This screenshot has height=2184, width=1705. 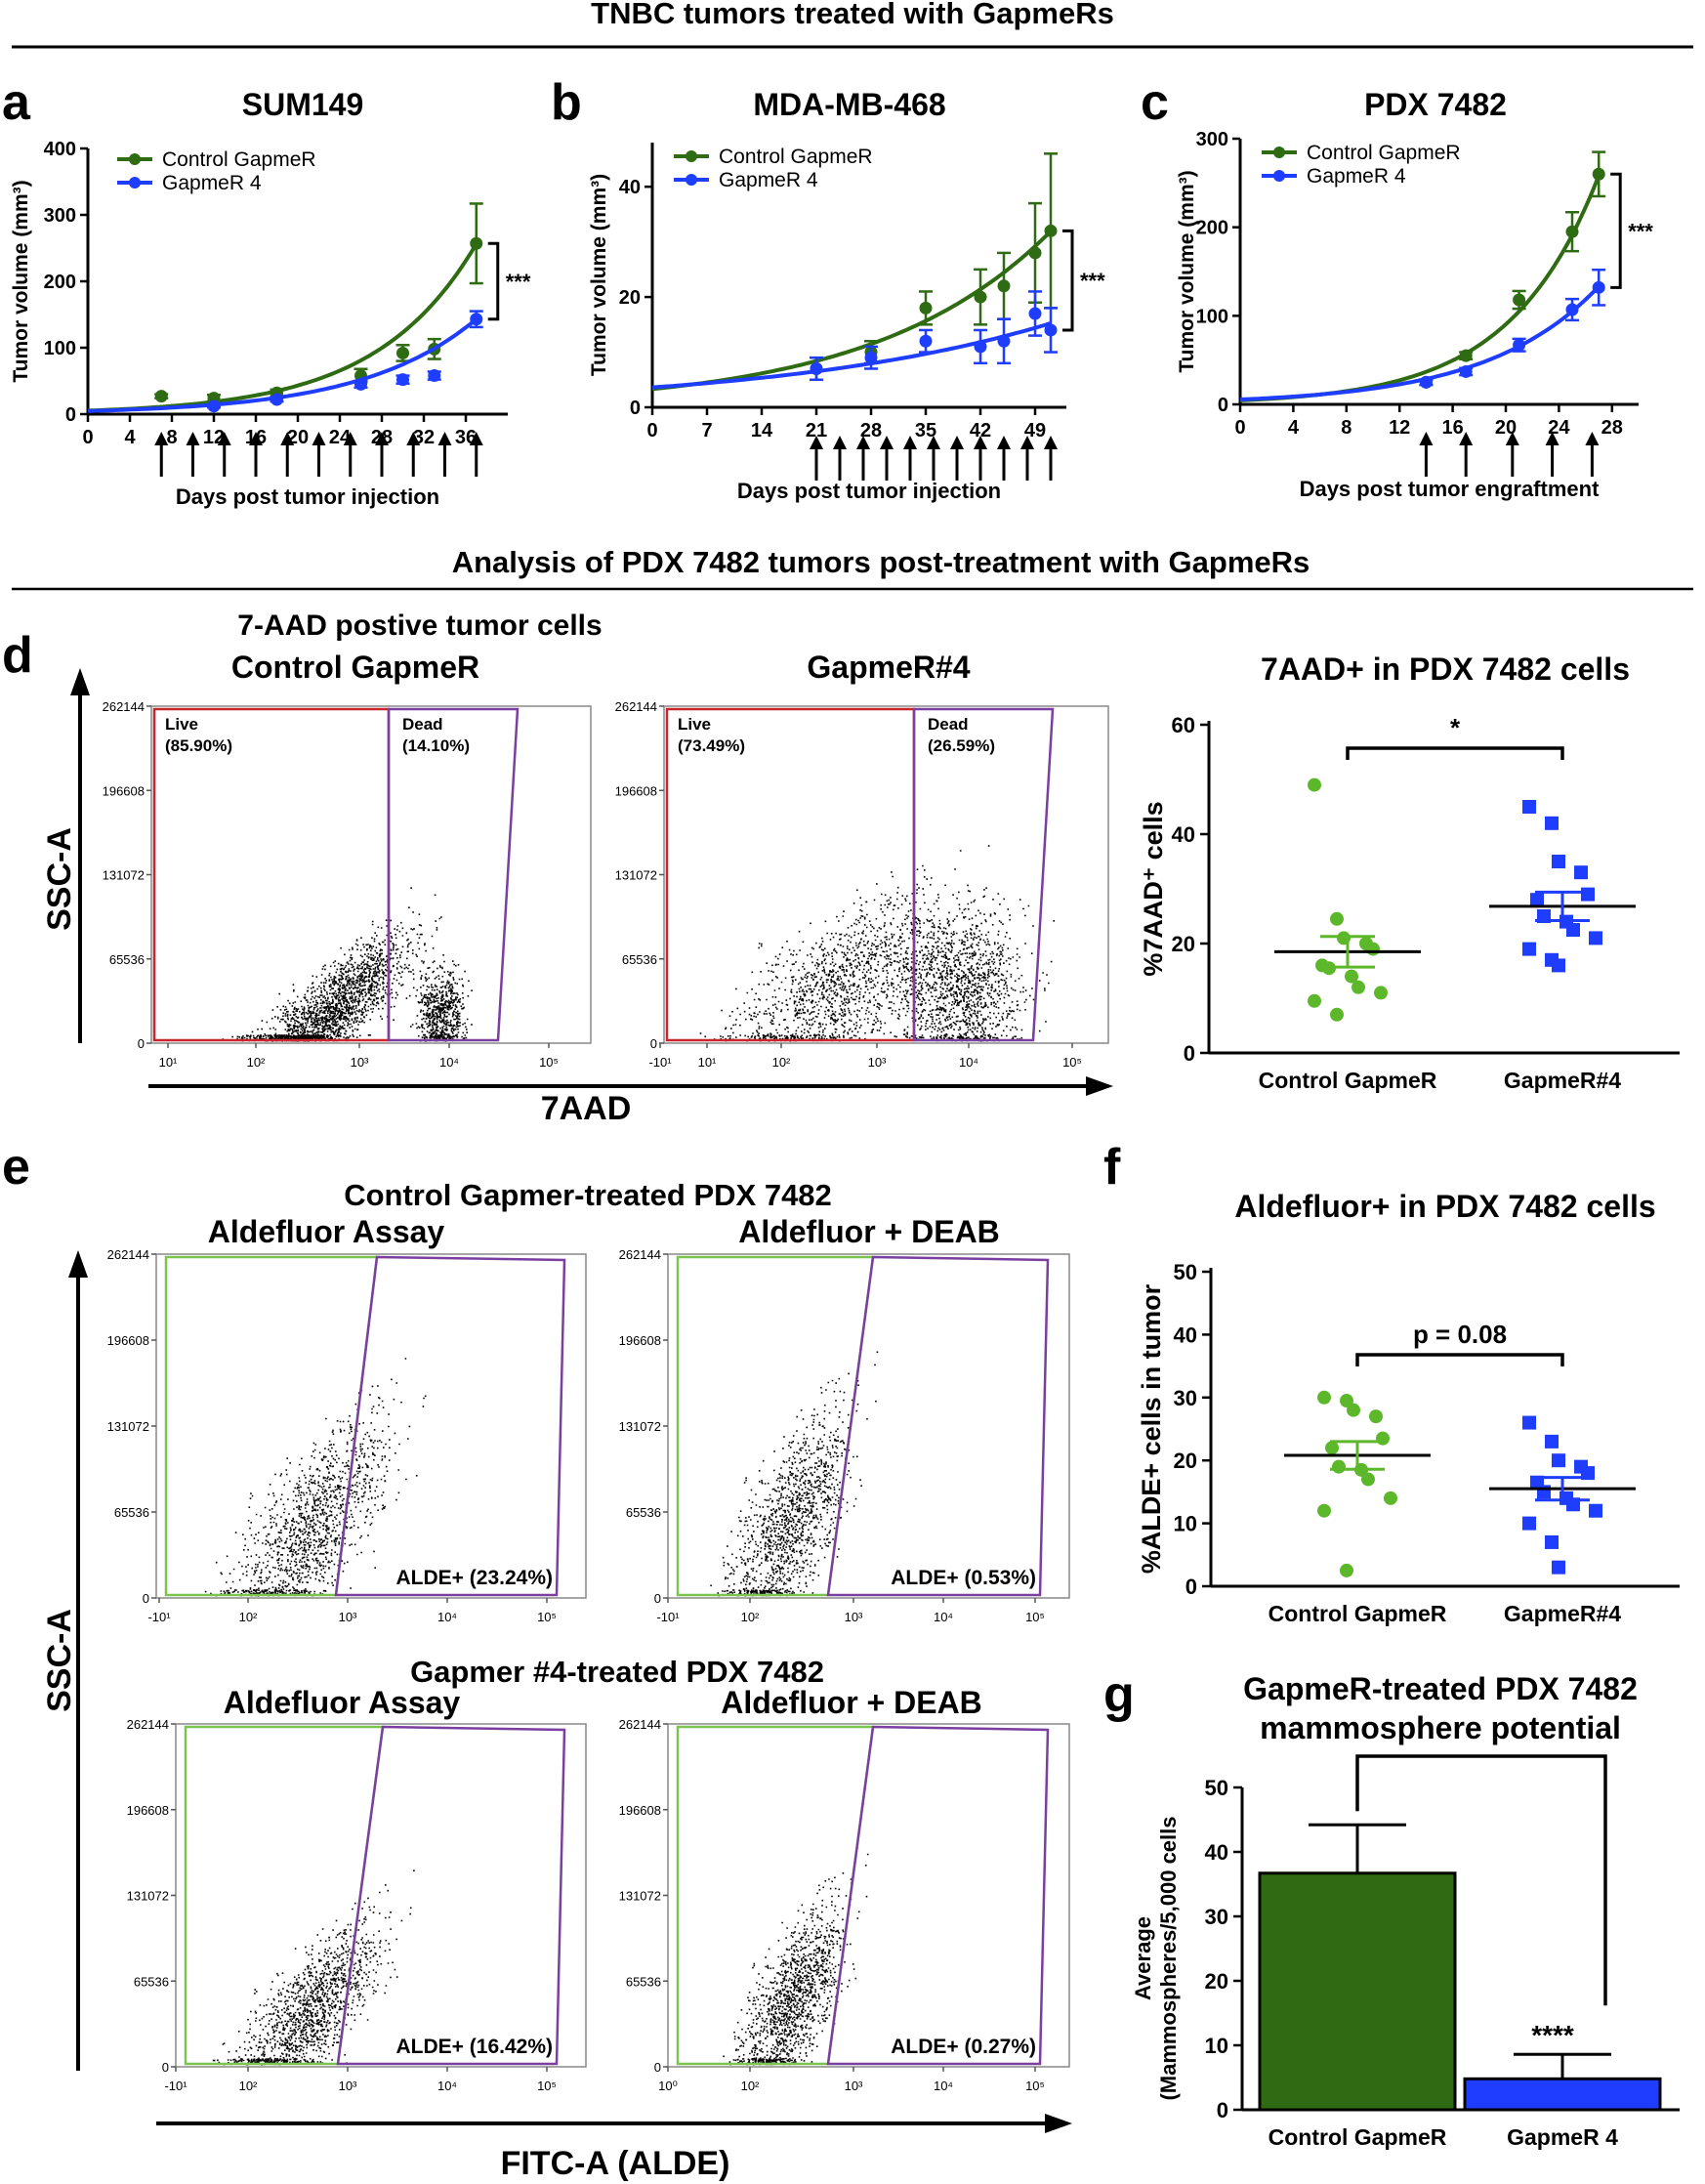 I want to click on panel-letter-f: f, so click(x=1112, y=1167).